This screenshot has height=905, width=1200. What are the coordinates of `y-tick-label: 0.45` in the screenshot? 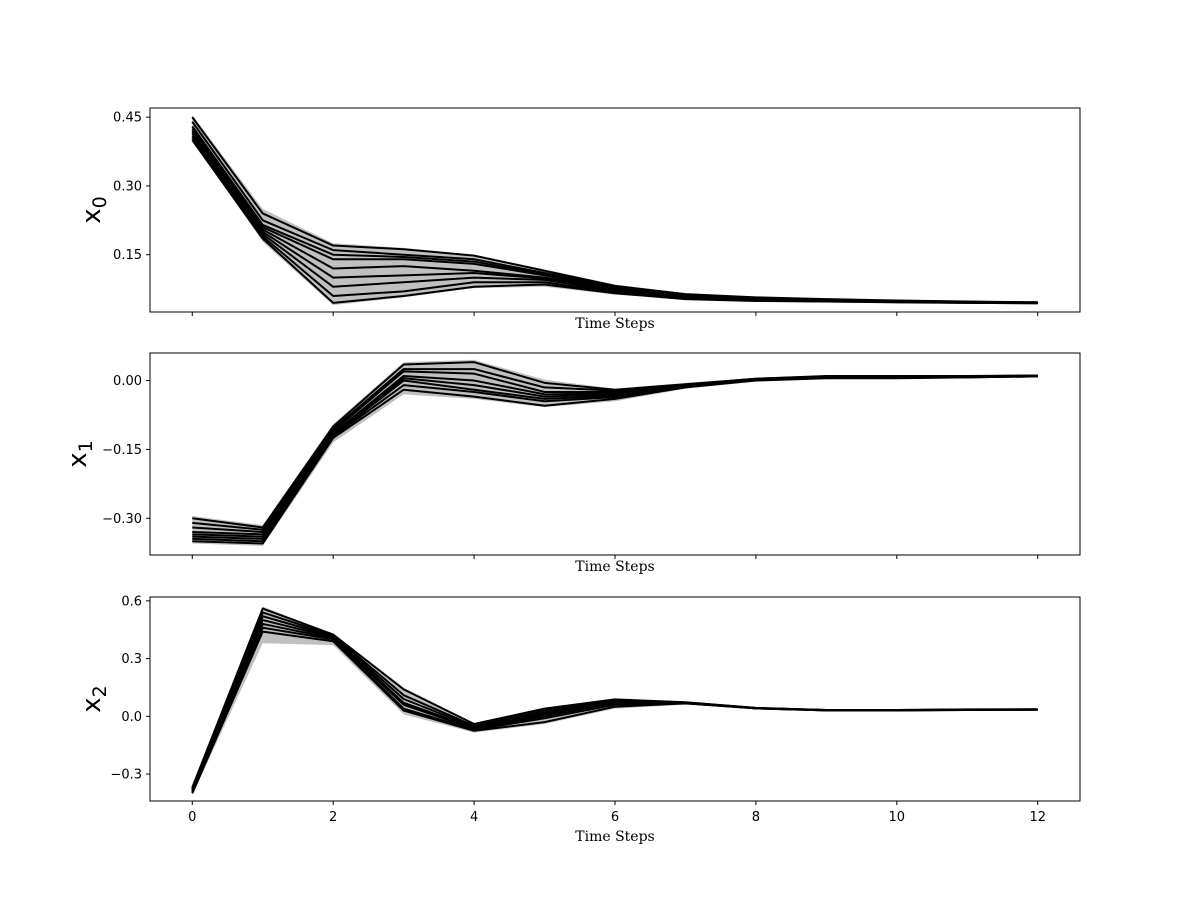 It's located at (127, 118).